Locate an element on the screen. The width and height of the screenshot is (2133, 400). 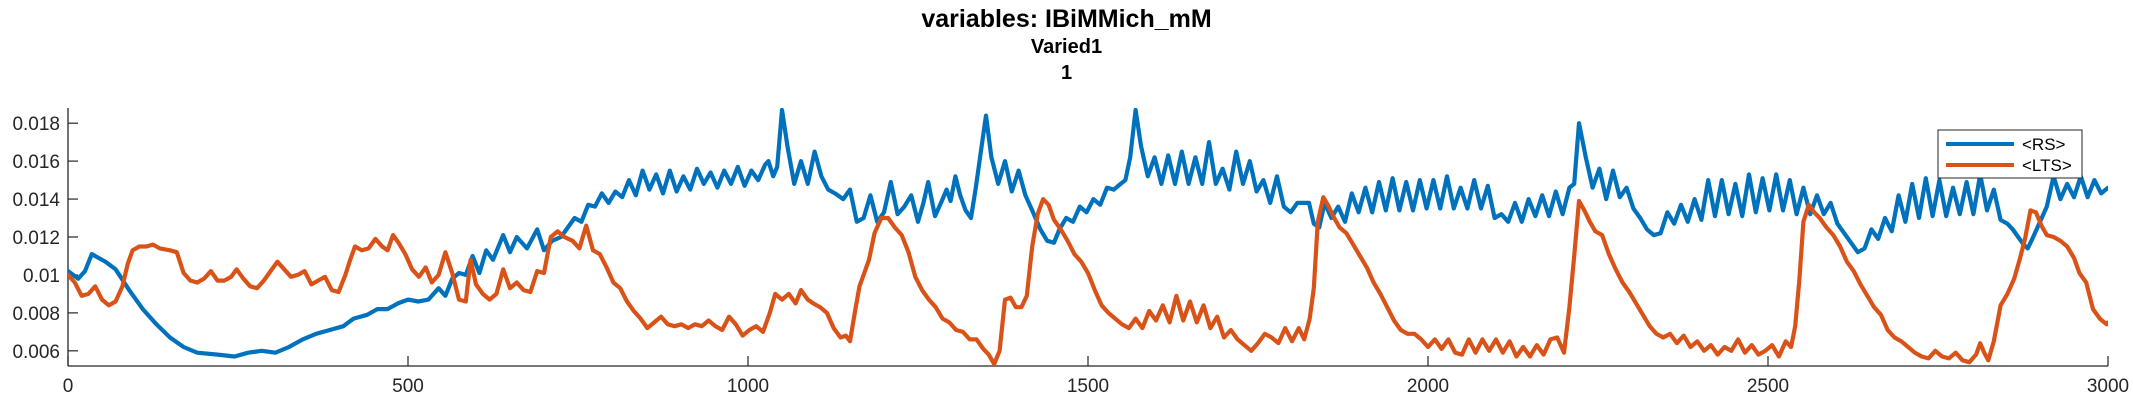
legend-label: <LTS> is located at coordinates (2047, 165).